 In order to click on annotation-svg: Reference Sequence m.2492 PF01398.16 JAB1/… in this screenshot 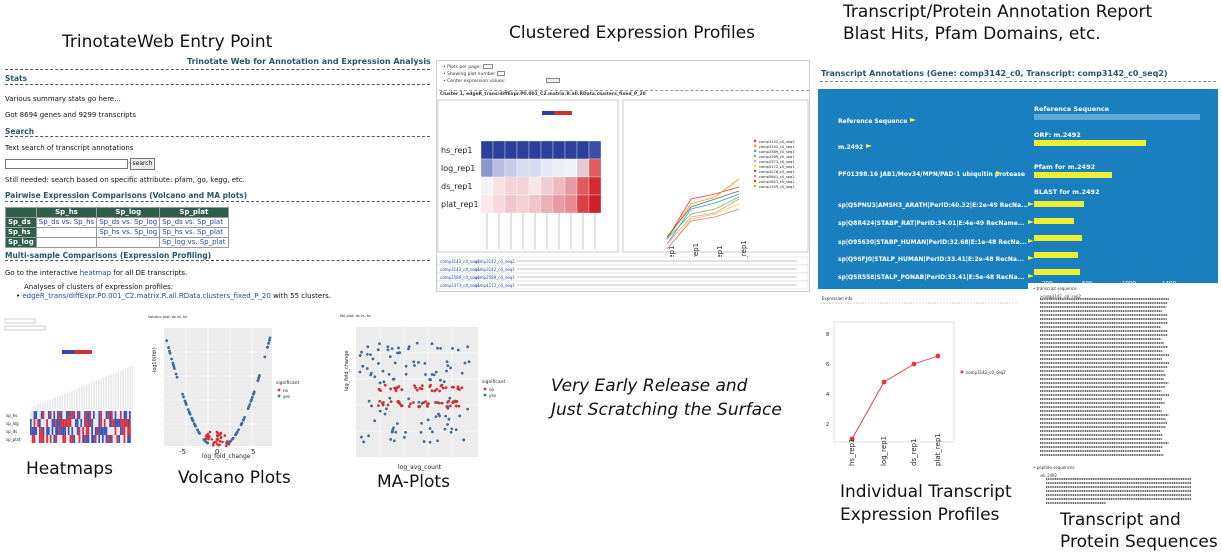, I will do `click(1019, 196)`.